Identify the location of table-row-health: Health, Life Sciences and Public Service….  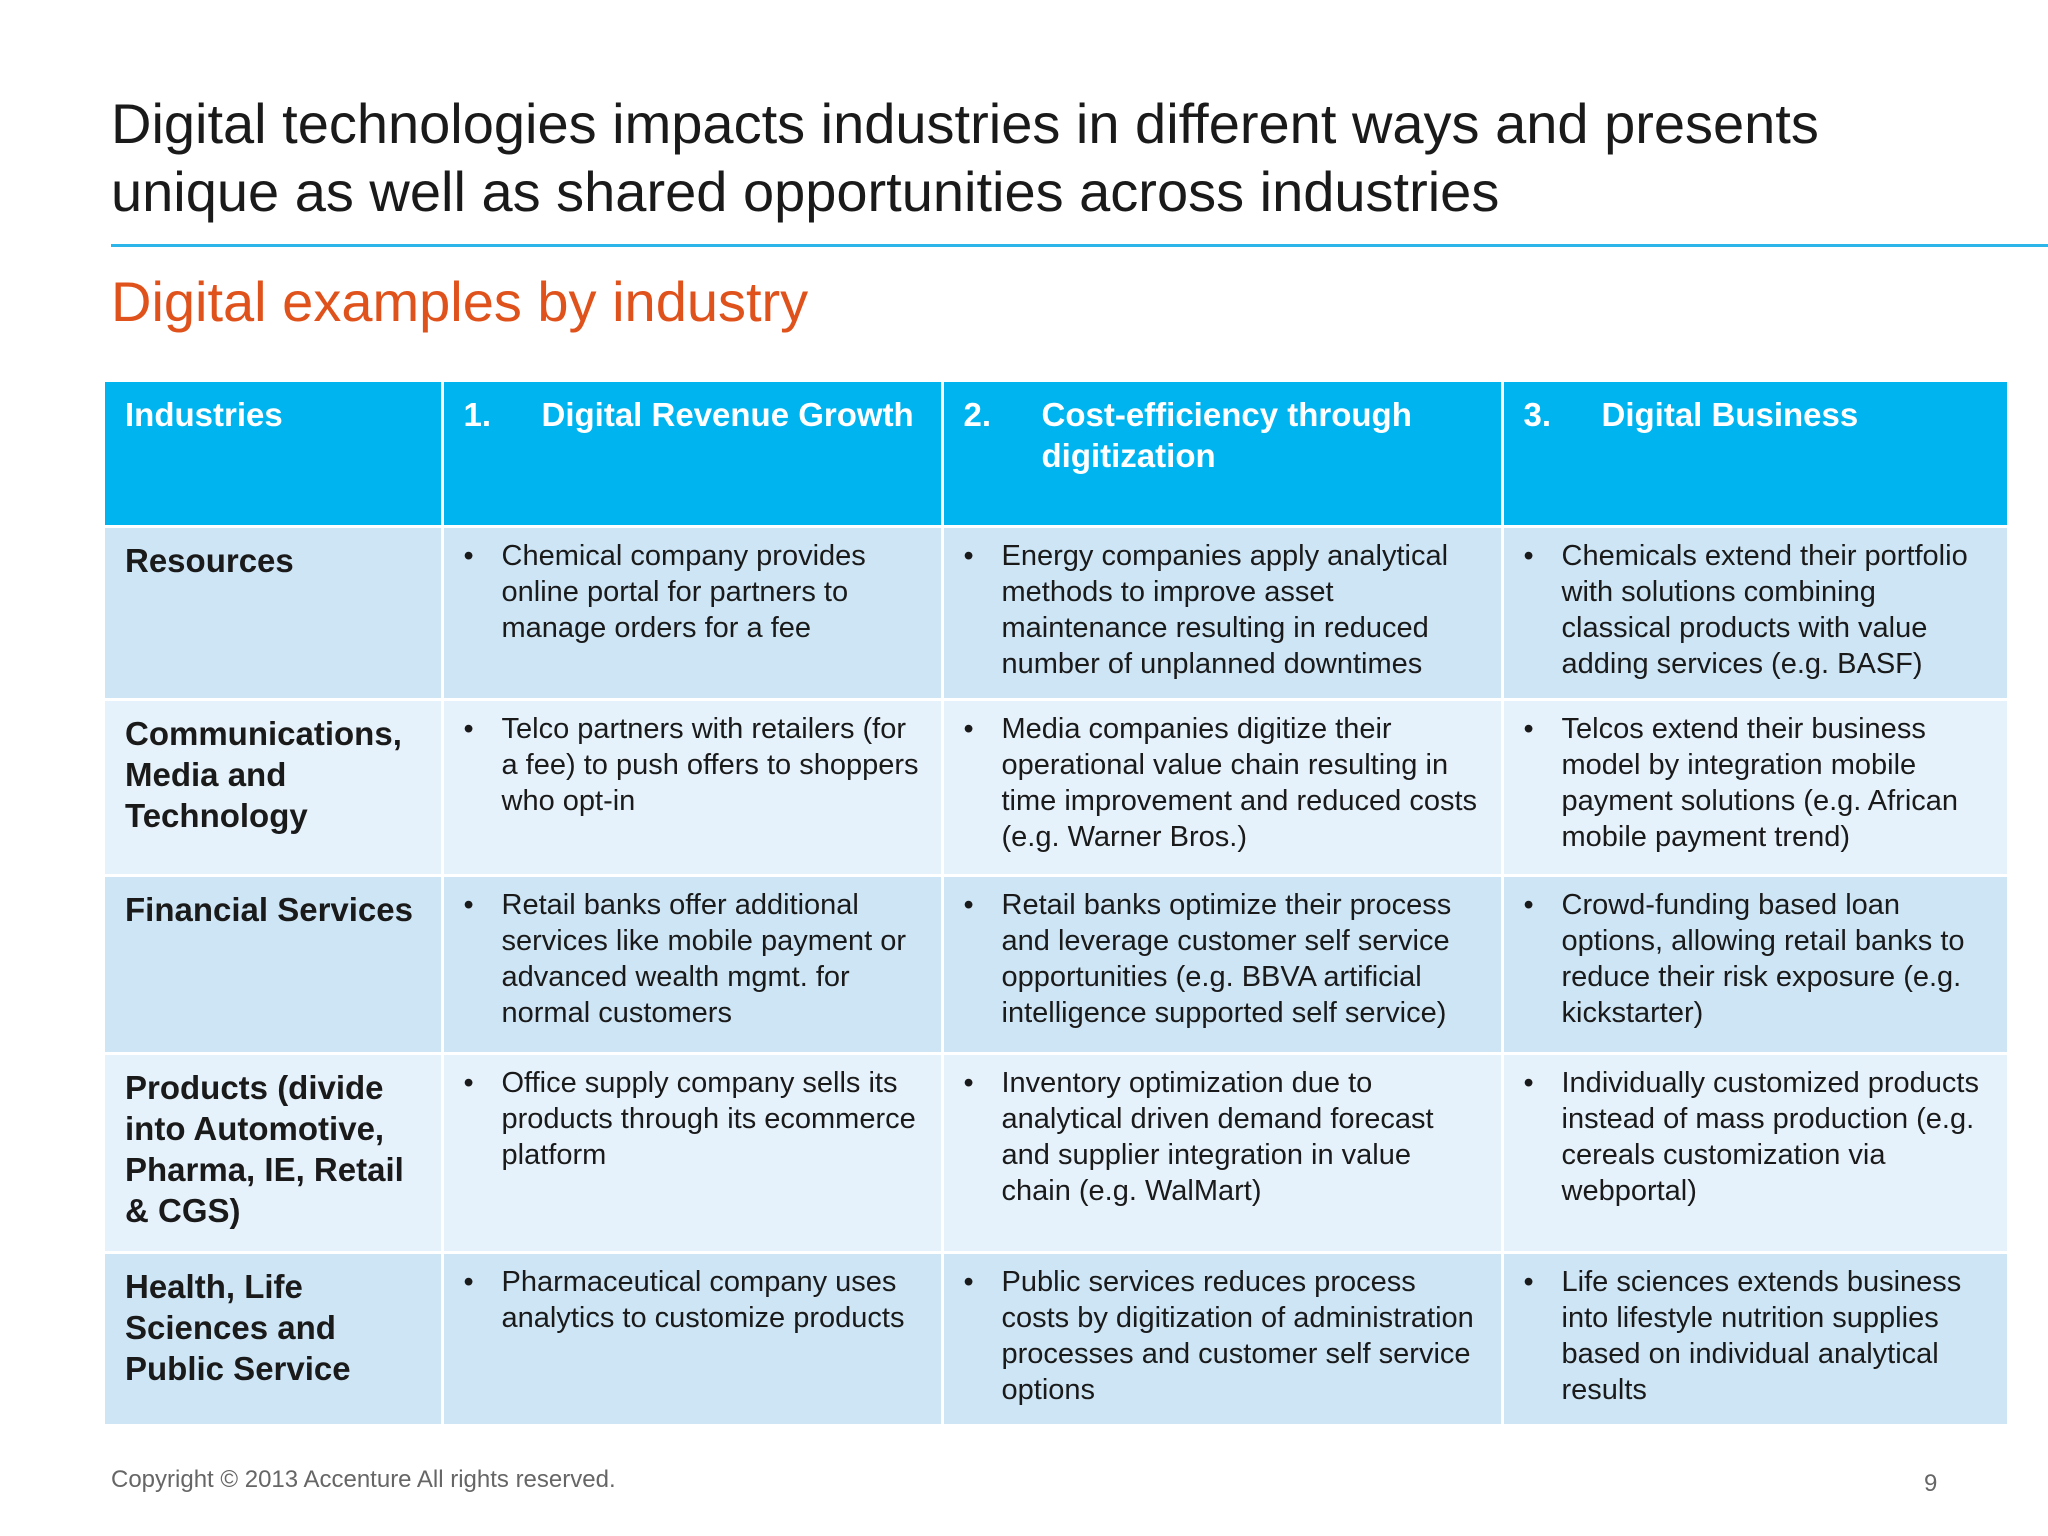
(1056, 1339).